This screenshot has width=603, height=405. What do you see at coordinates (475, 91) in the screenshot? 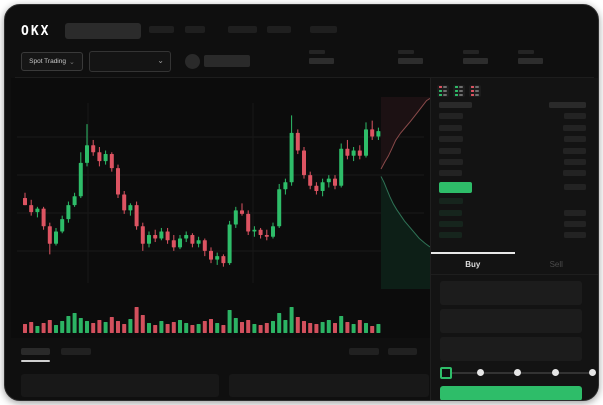
I see `orderbook-view-asks-icon` at bounding box center [475, 91].